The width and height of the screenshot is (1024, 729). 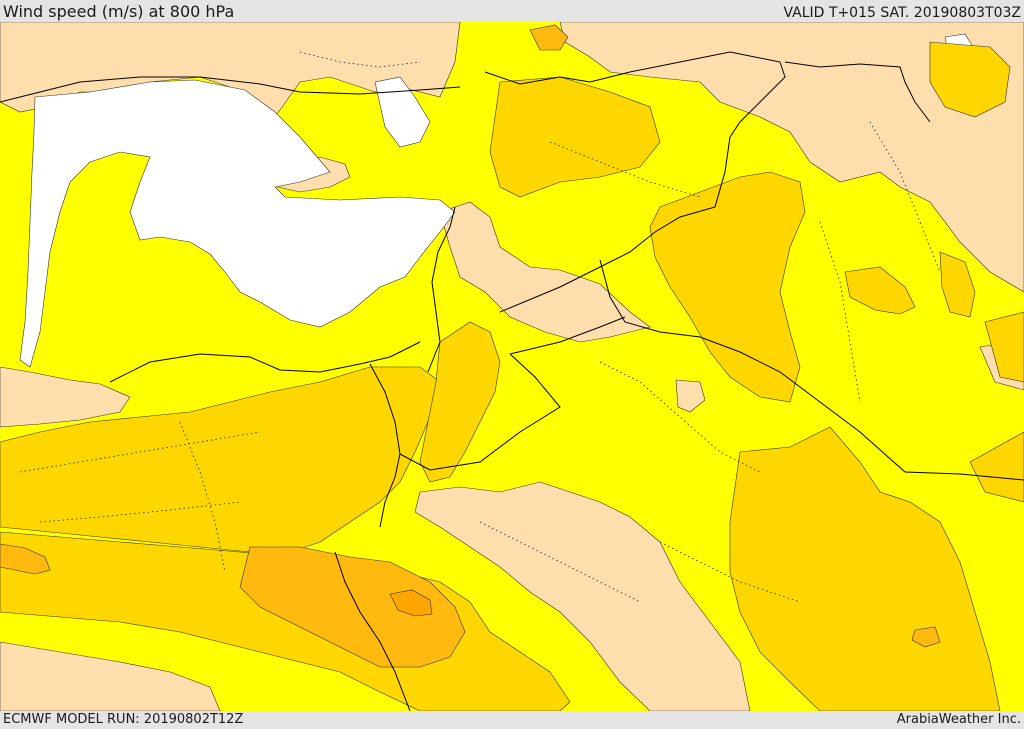 I want to click on border-levant-coast, so click(x=441, y=289).